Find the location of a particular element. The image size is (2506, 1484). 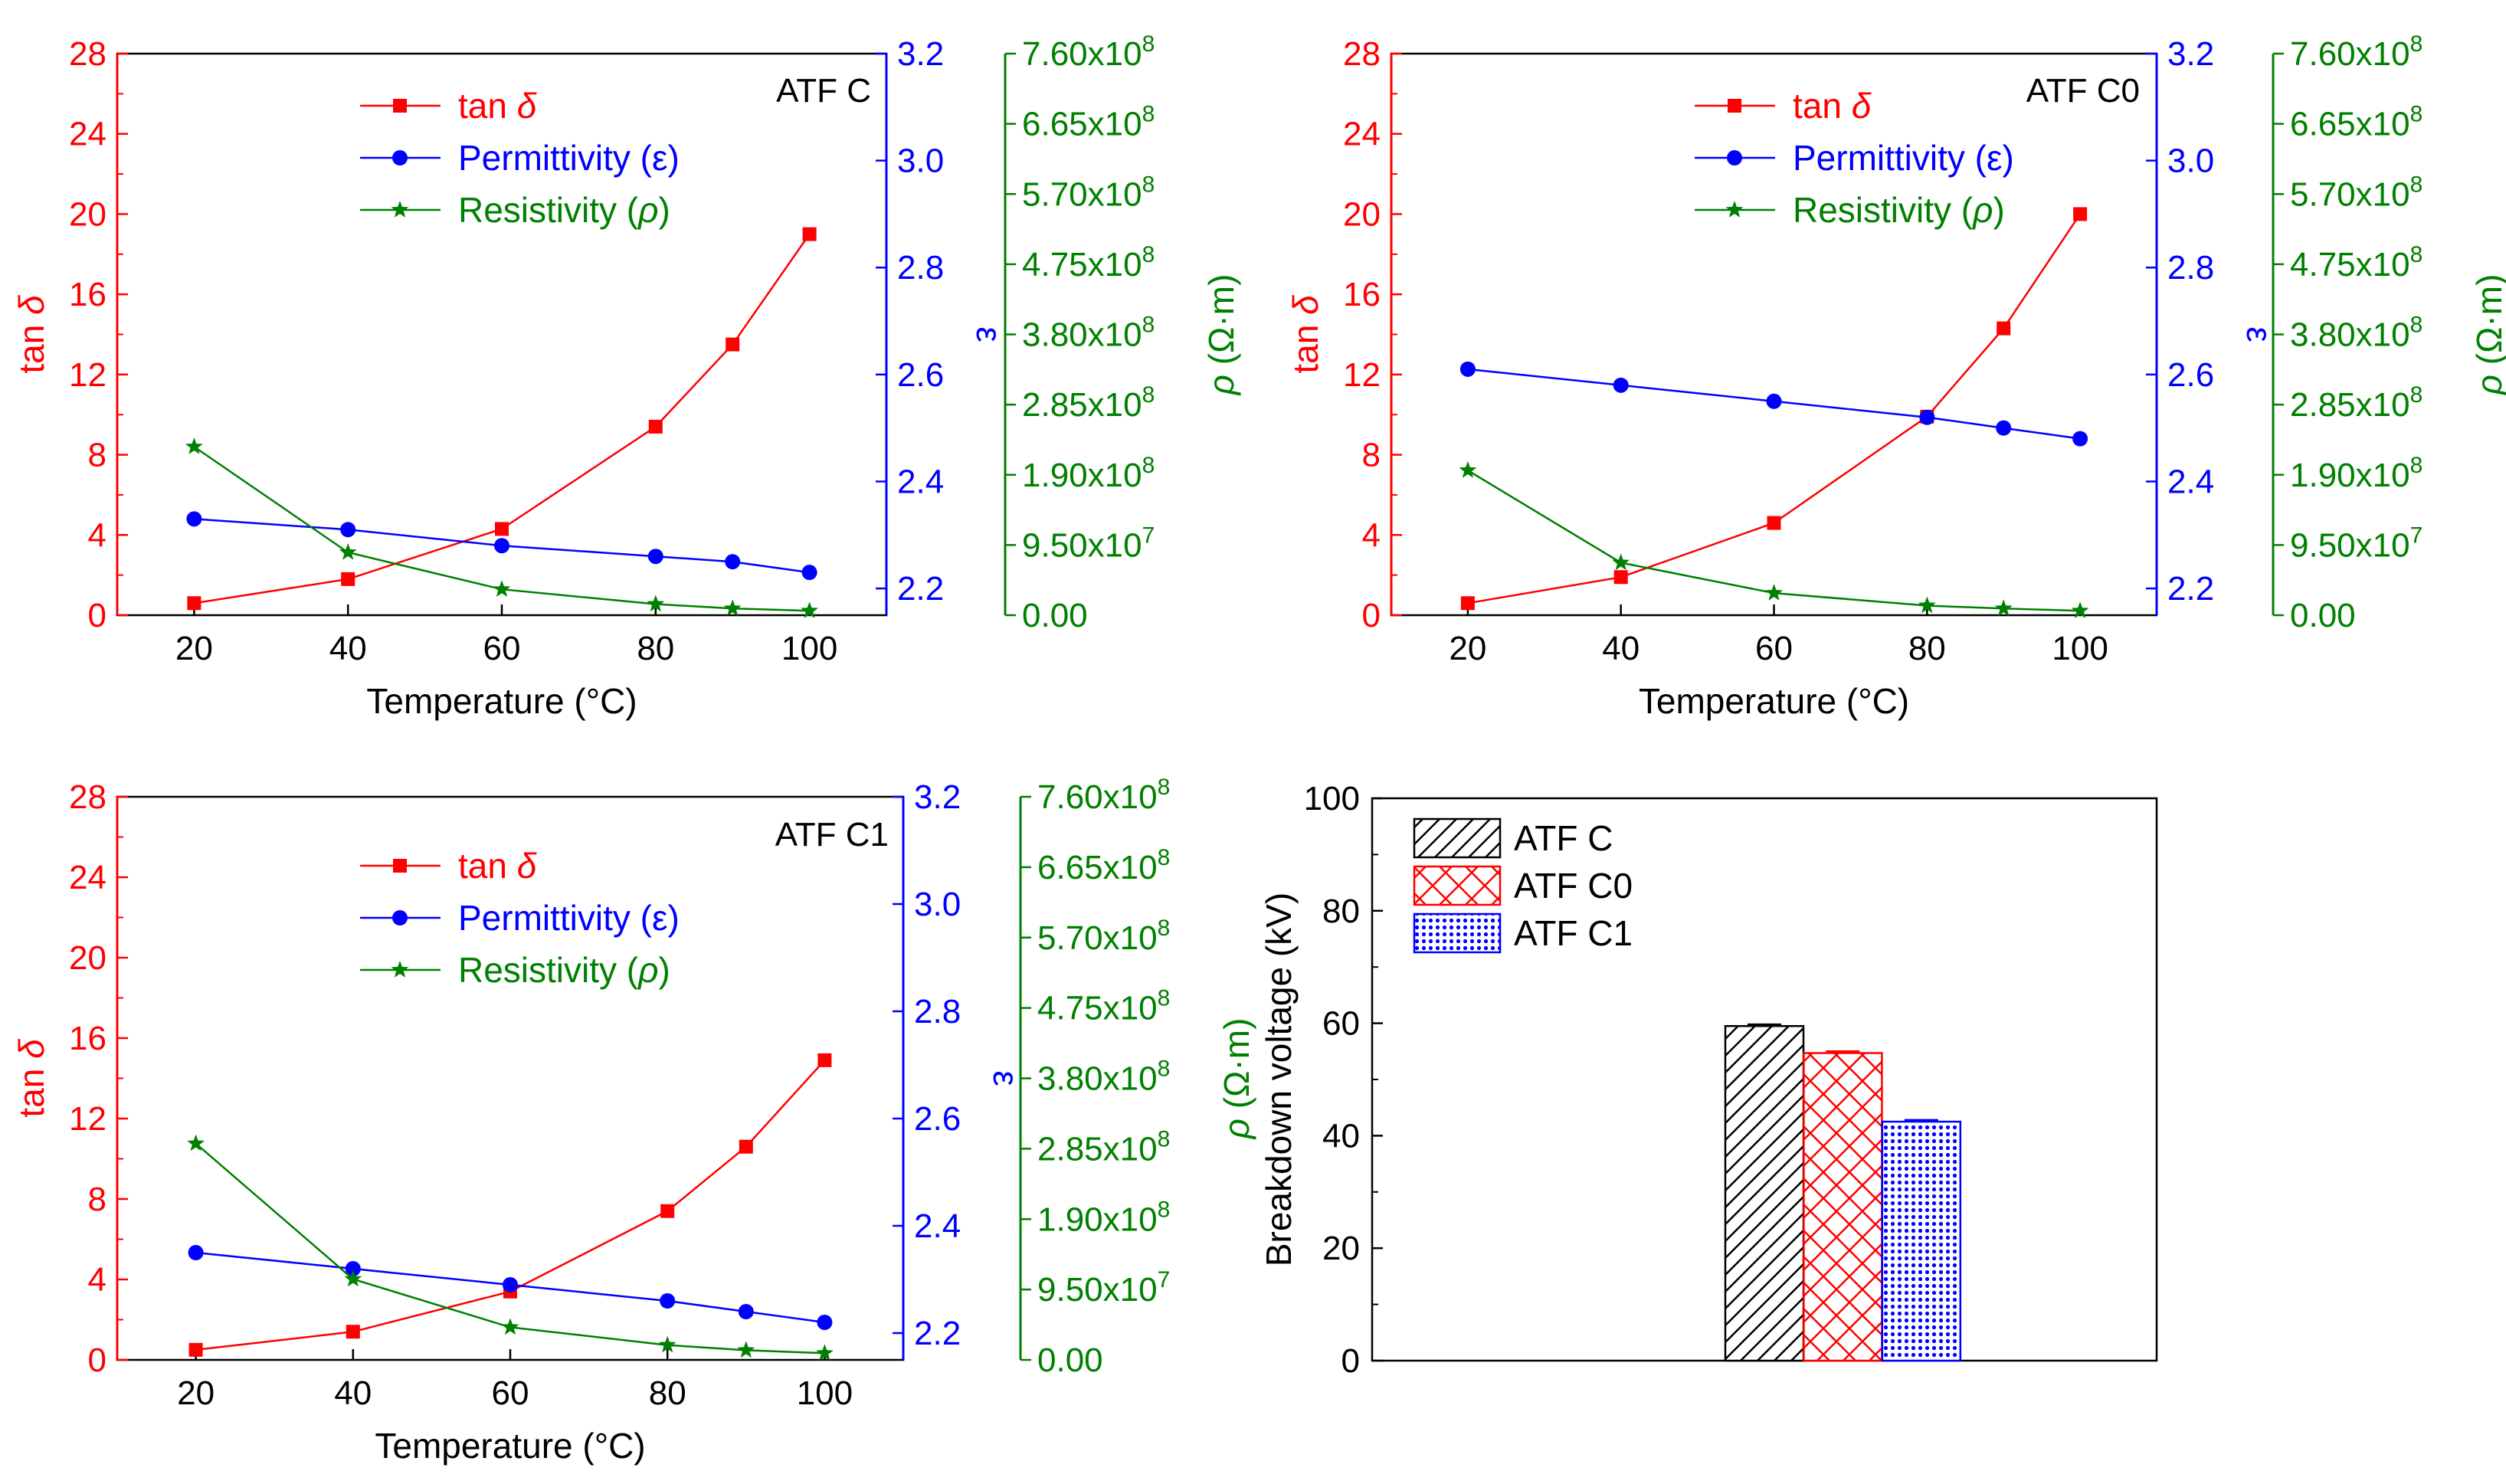

legend-label-main: tan is located at coordinates (488, 866).